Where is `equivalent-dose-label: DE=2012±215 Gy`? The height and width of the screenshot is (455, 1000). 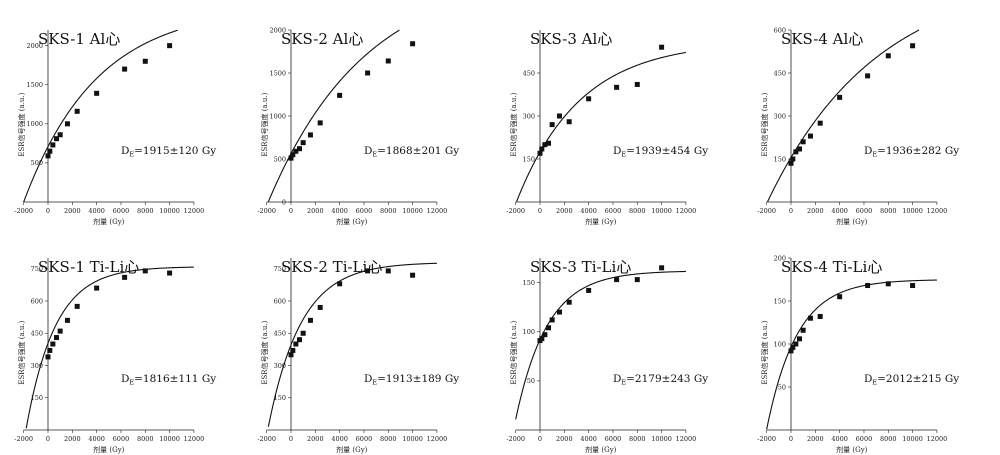 equivalent-dose-label: DE=2012±215 Gy is located at coordinates (911, 380).